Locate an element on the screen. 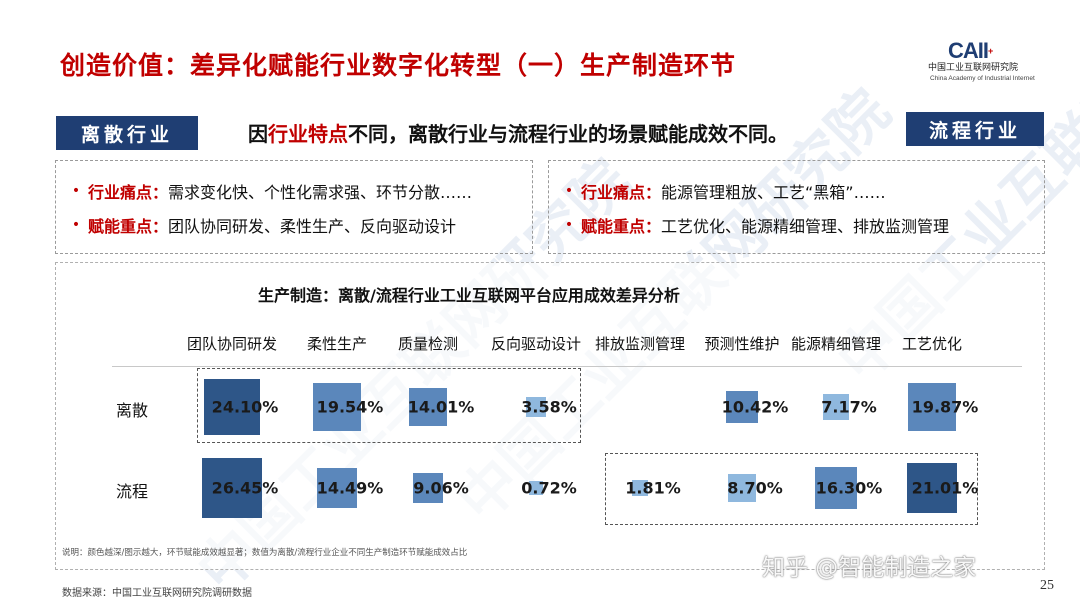 The height and width of the screenshot is (607, 1080). bullet-focus: • 赋能重点： 团队协同研发、柔性生产、反向驱动设计 is located at coordinates (260, 225).